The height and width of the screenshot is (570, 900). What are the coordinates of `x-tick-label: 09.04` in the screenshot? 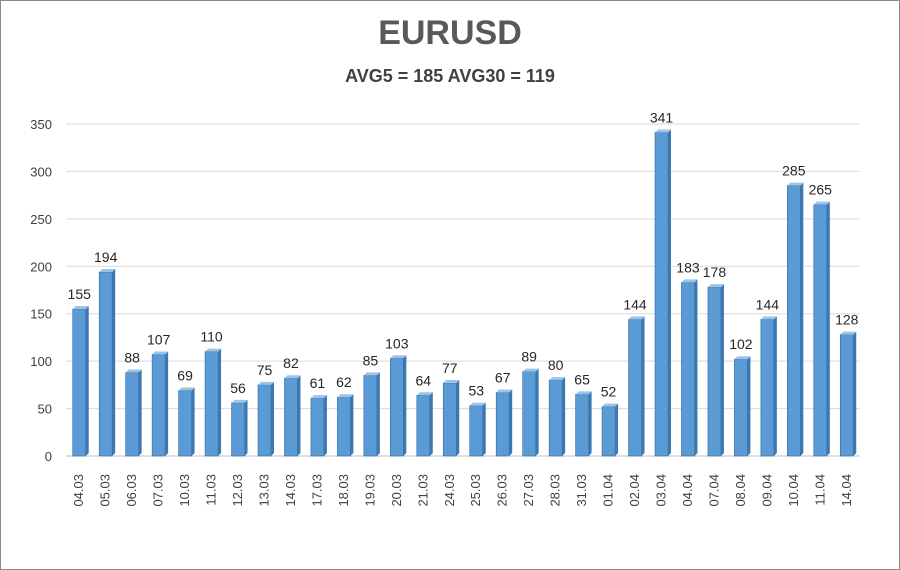 It's located at (766, 490).